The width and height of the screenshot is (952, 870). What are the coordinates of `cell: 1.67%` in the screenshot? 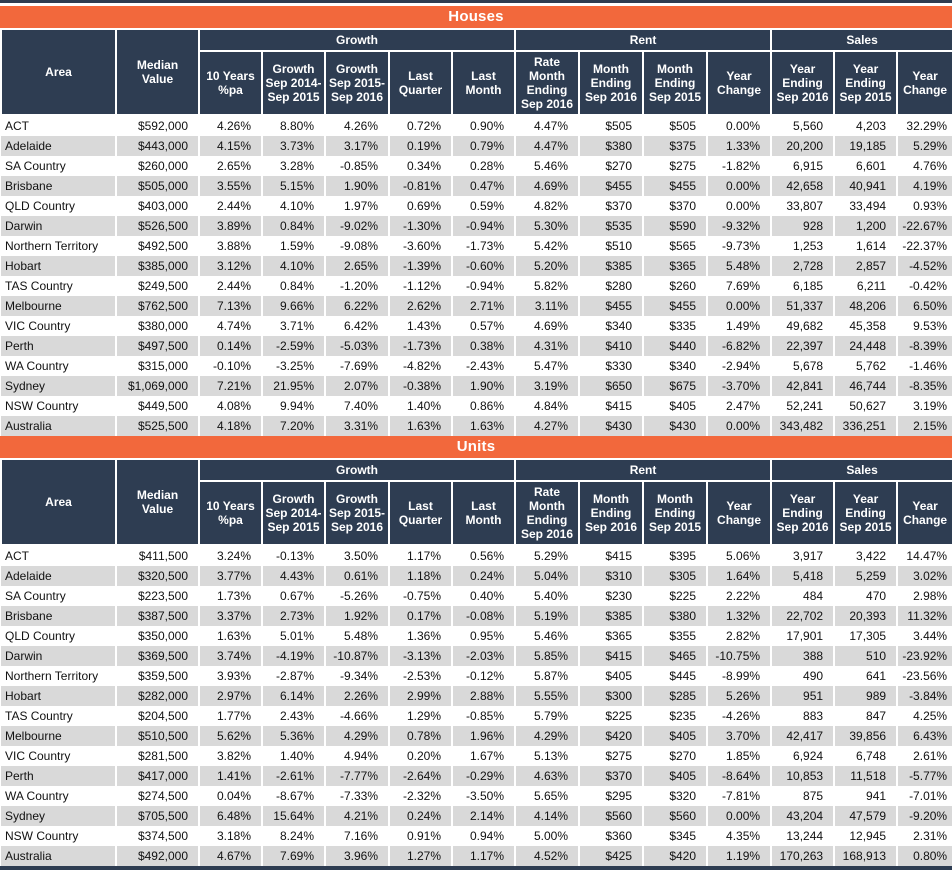 It's located at (483, 756).